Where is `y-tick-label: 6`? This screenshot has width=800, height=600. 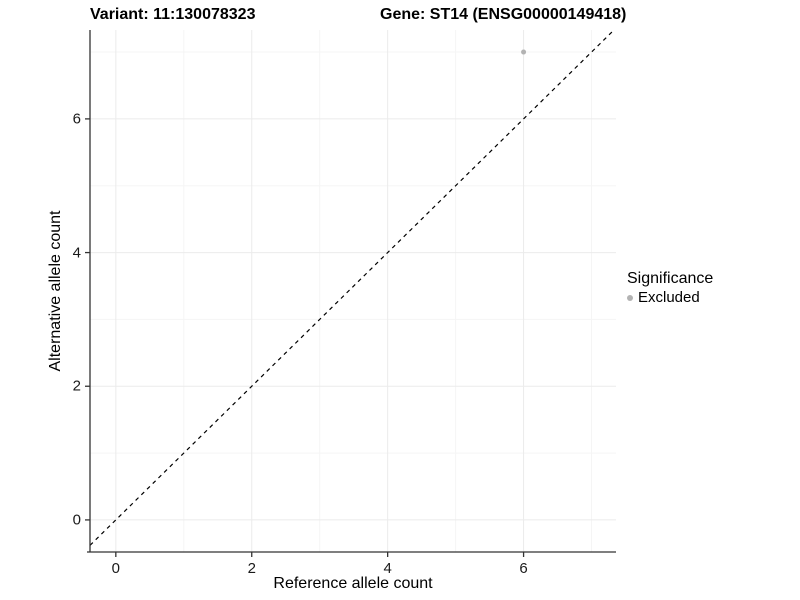 y-tick-label: 6 is located at coordinates (76, 119).